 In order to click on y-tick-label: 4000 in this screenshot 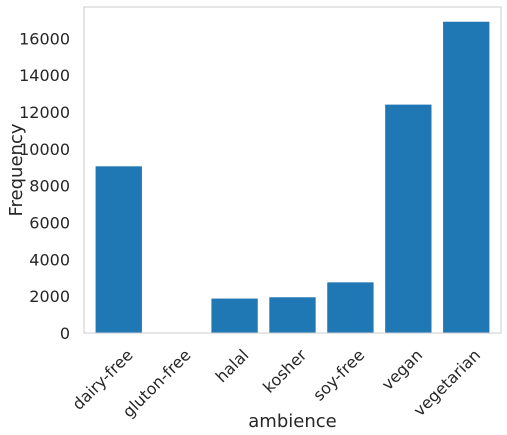, I will do `click(49, 259)`.